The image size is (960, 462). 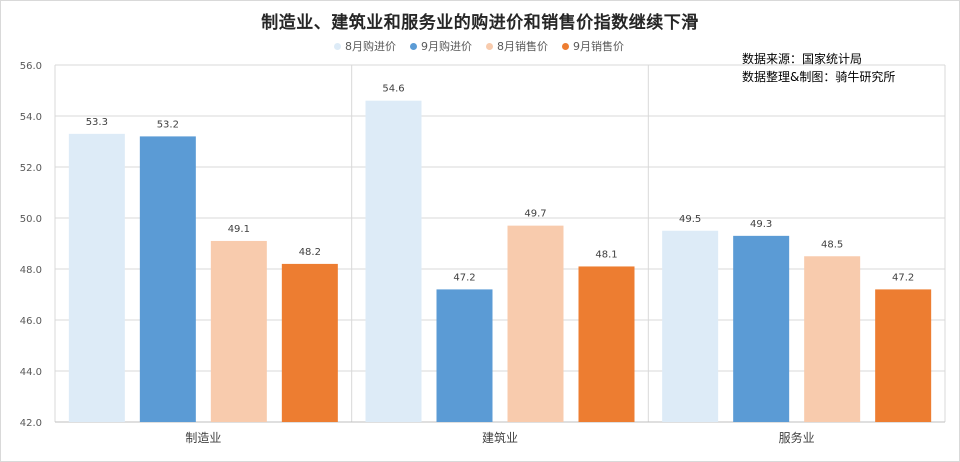 I want to click on y-tick-label: 54.0, so click(x=31, y=117).